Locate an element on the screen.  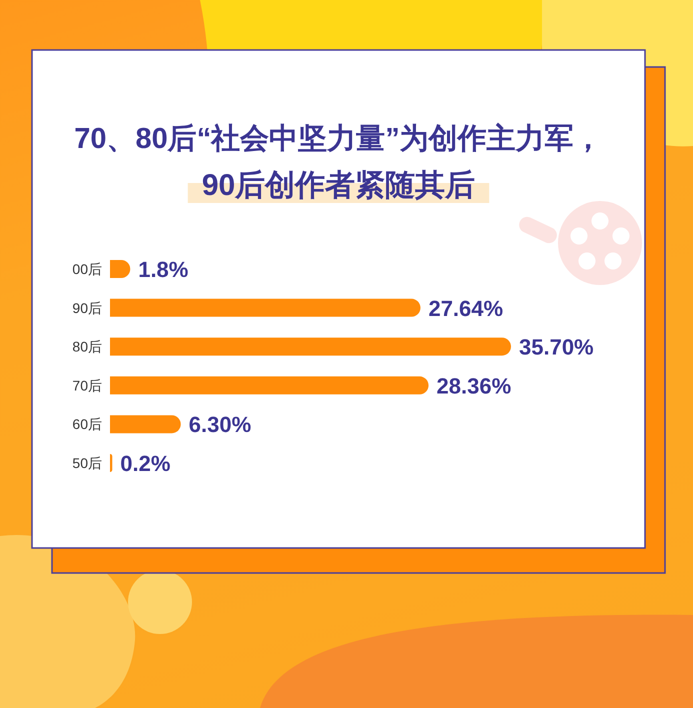
y-tick-label: 70后 is located at coordinates (87, 385).